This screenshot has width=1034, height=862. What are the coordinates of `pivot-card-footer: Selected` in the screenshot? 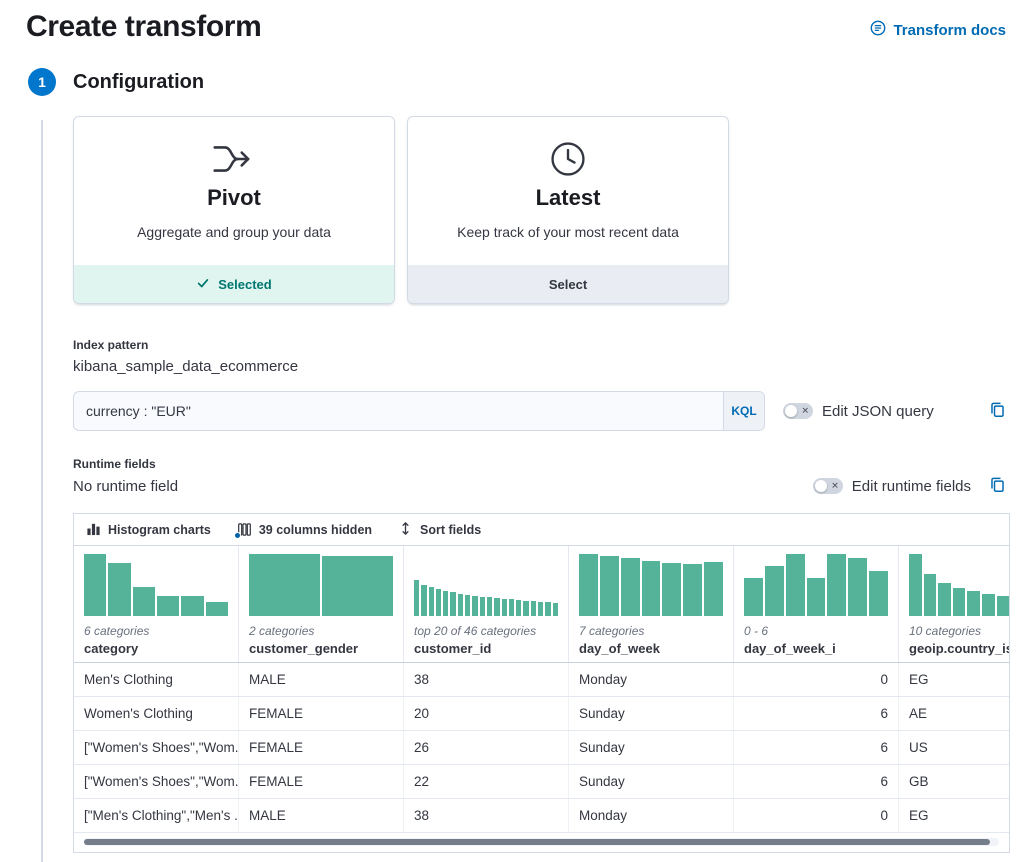 It's located at (234, 284).